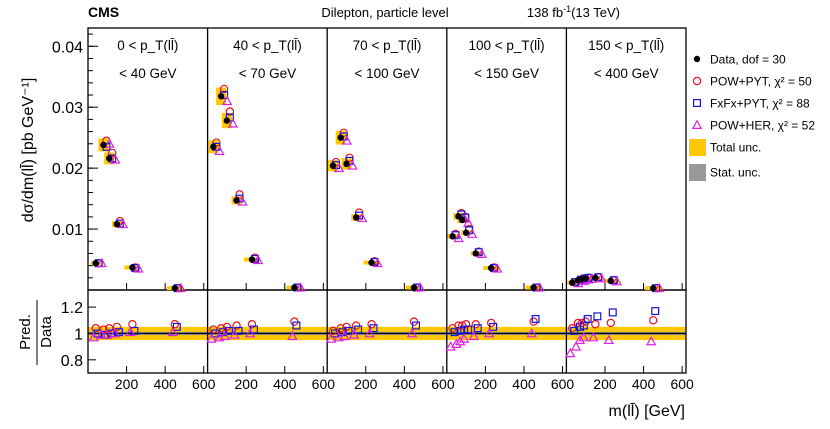 The height and width of the screenshot is (429, 830). I want to click on legend-total-unc-swatch, so click(697, 147).